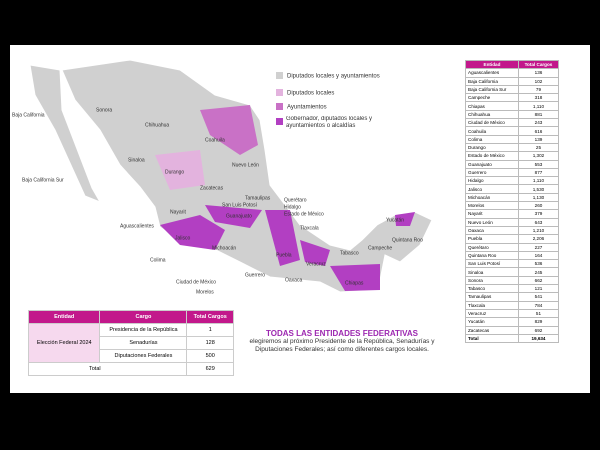  I want to click on row: Baja California 102, so click(512, 81).